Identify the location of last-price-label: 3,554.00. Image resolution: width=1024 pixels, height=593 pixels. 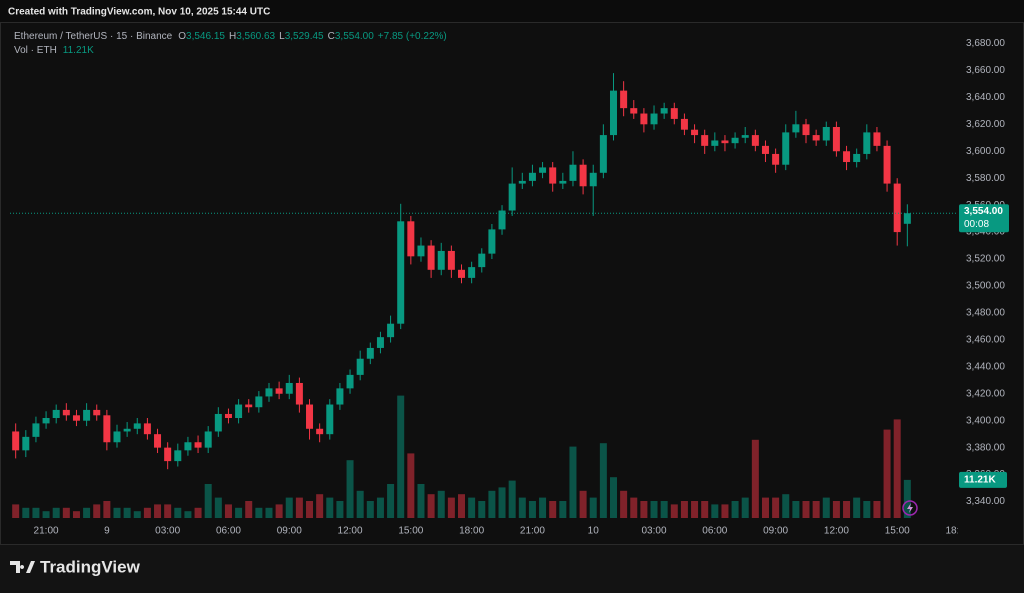
(983, 211).